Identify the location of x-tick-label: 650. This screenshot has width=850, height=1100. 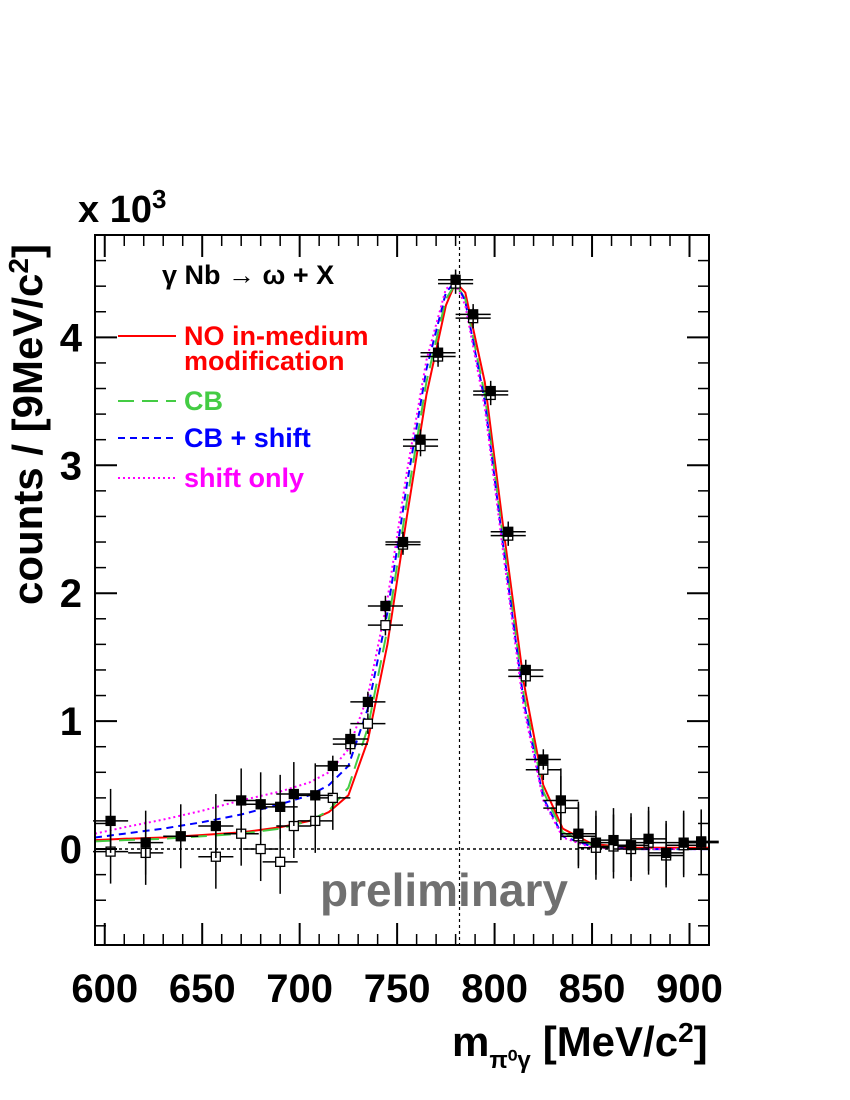
(202, 989).